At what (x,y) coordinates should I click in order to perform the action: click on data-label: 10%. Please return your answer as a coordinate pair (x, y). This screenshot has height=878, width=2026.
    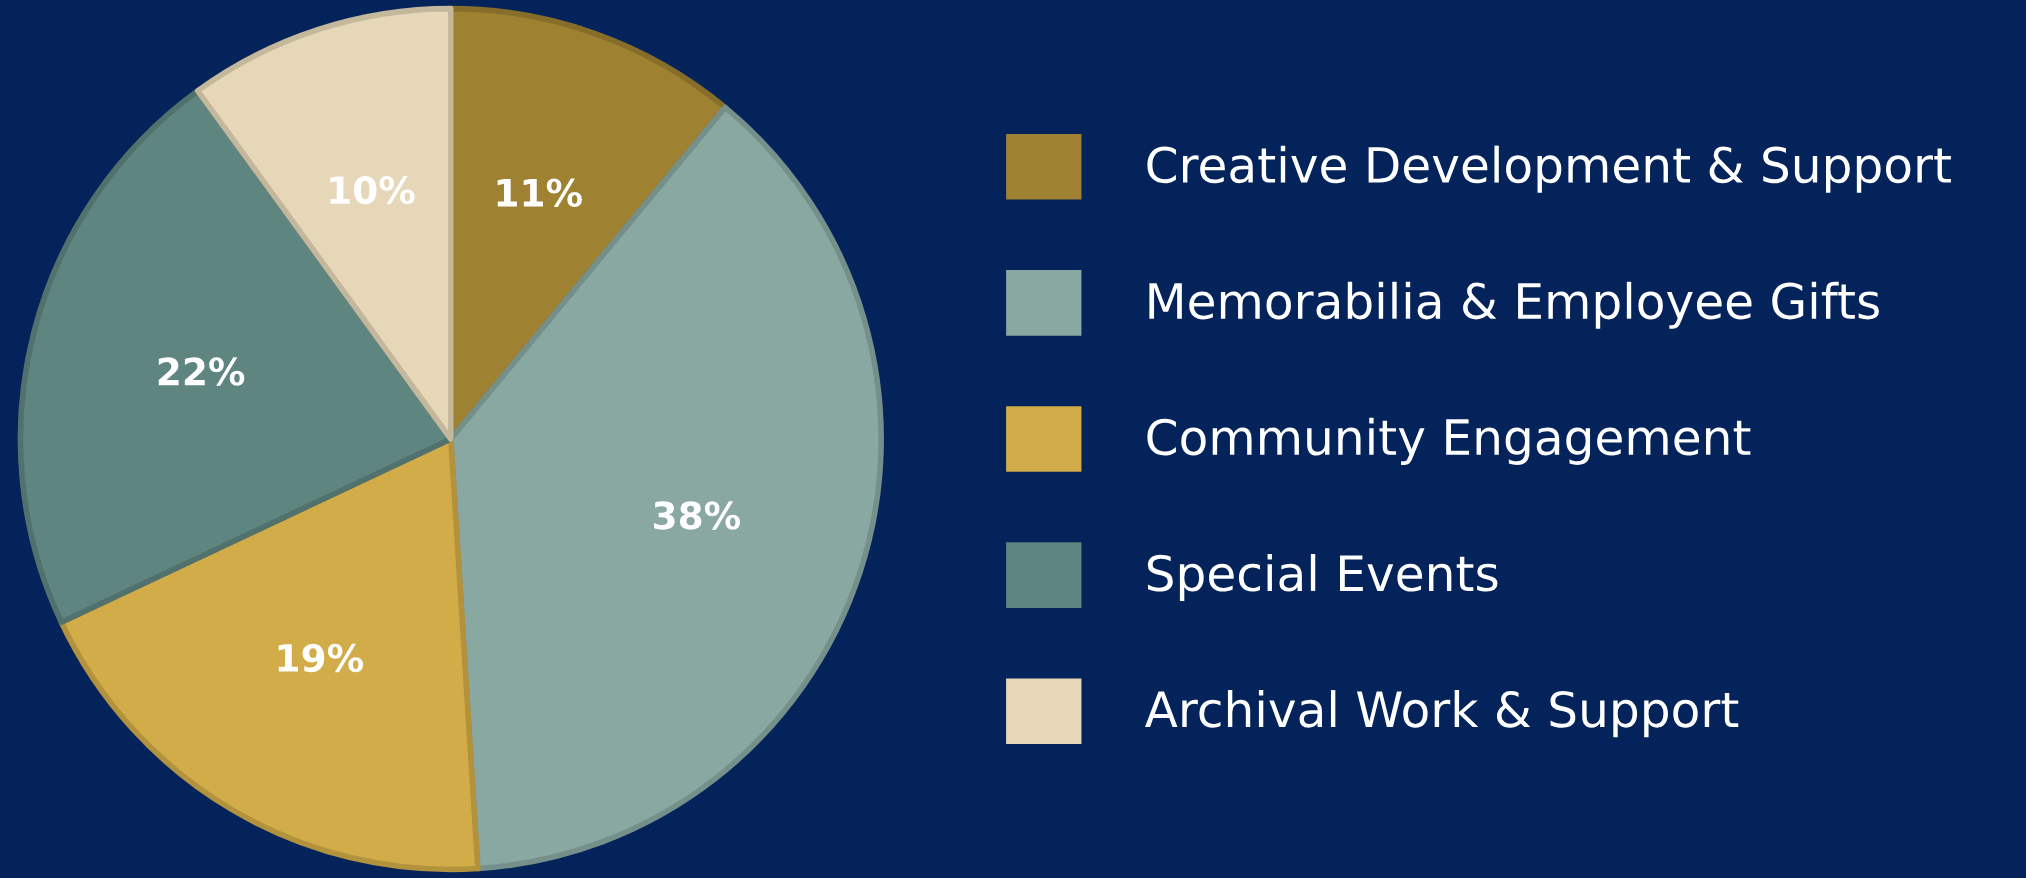
    Looking at the image, I should click on (372, 190).